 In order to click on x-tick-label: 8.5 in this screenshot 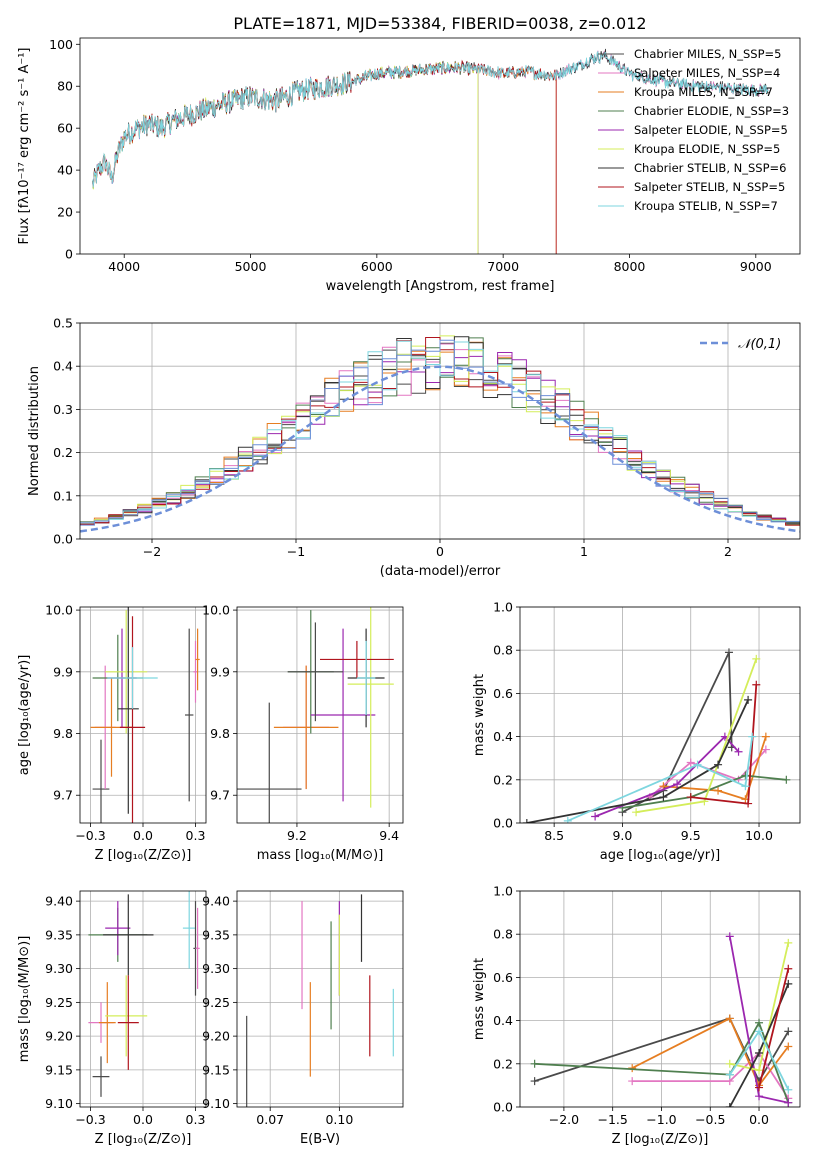, I will do `click(554, 835)`.